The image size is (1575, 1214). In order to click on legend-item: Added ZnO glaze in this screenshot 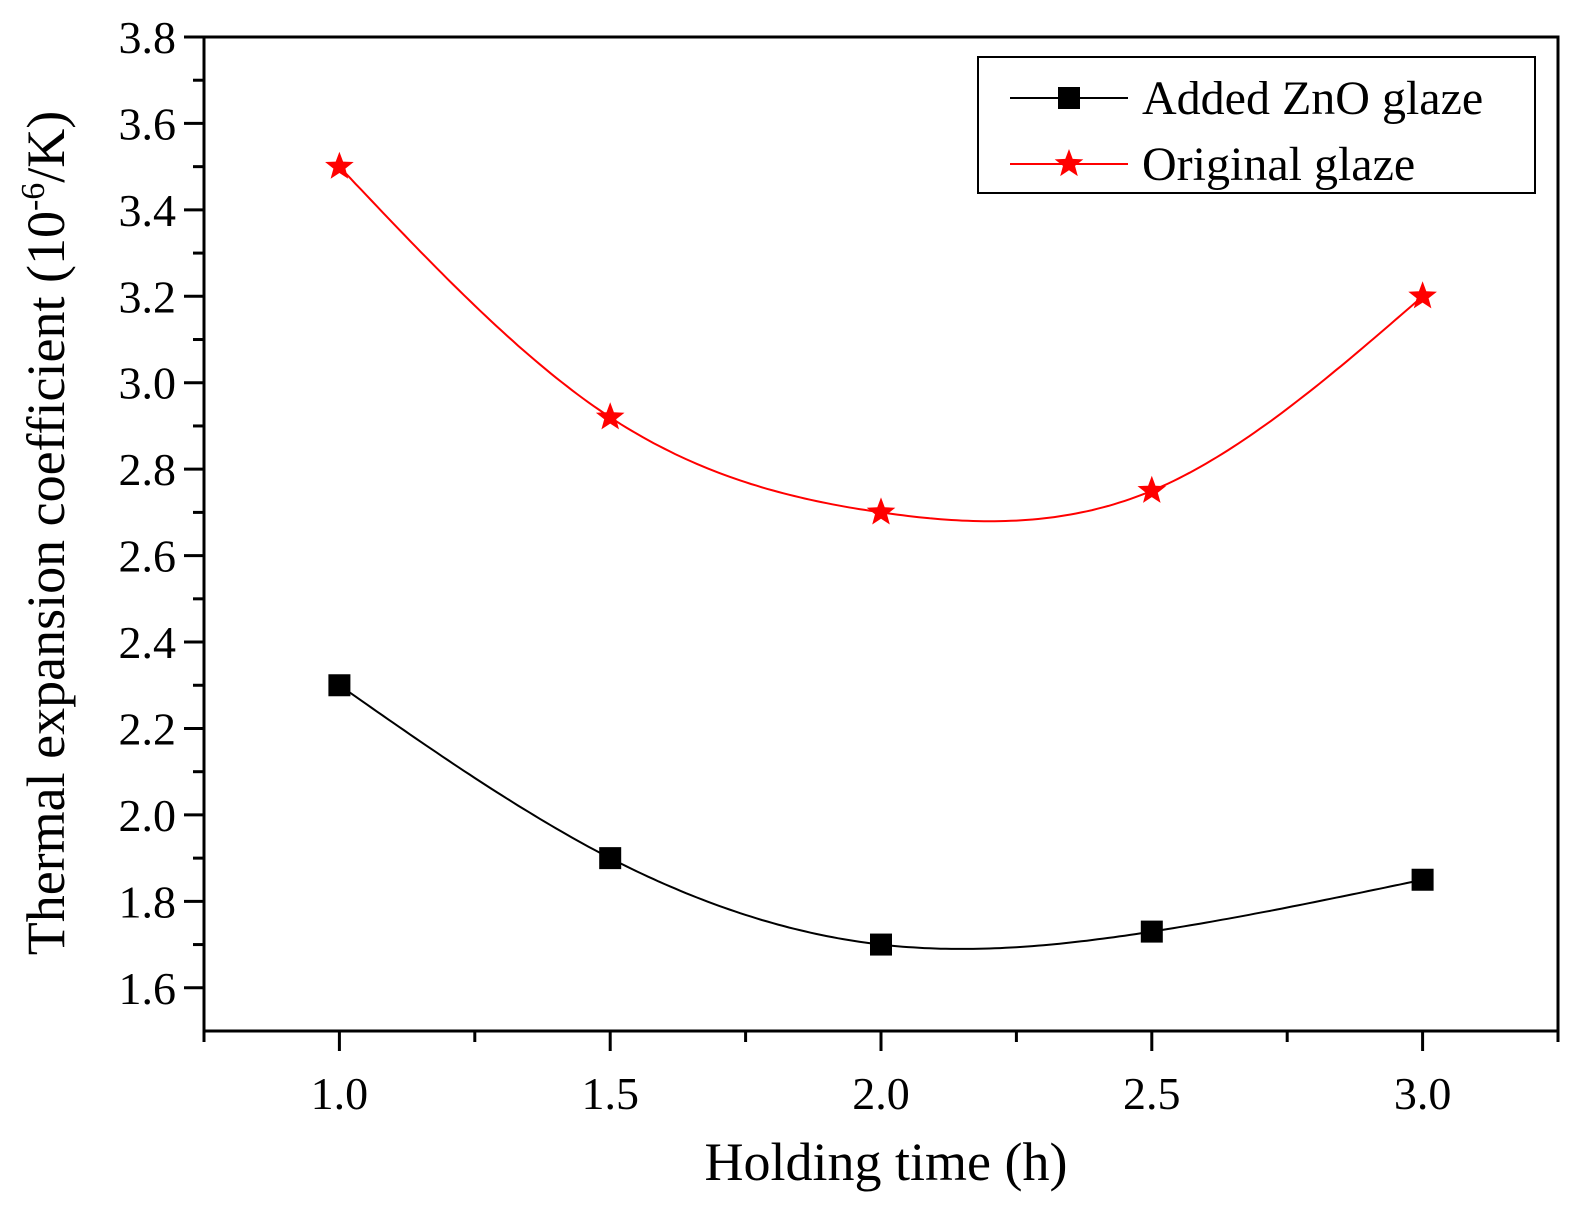, I will do `click(1246, 98)`.